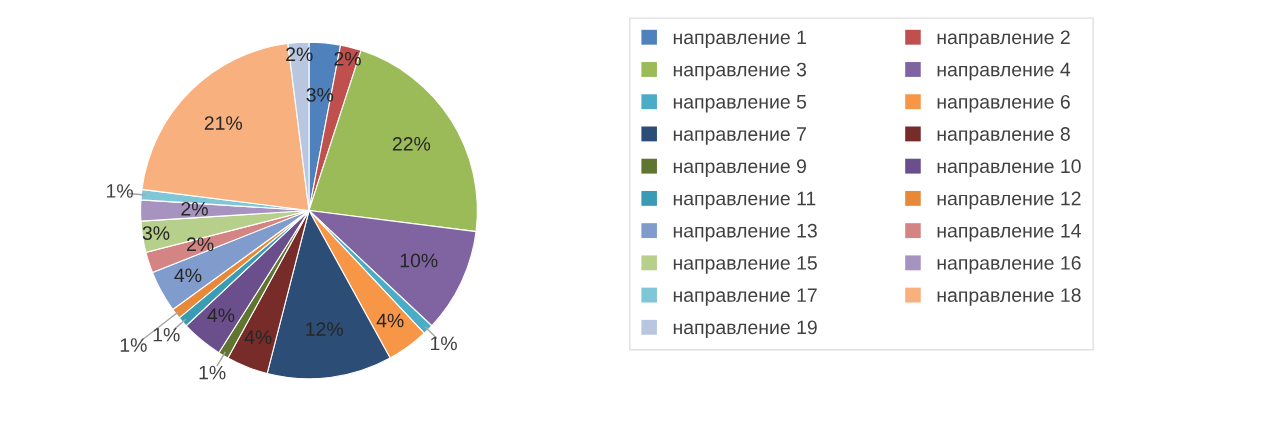 The height and width of the screenshot is (421, 1264). I want to click on data-label: 10%, so click(419, 260).